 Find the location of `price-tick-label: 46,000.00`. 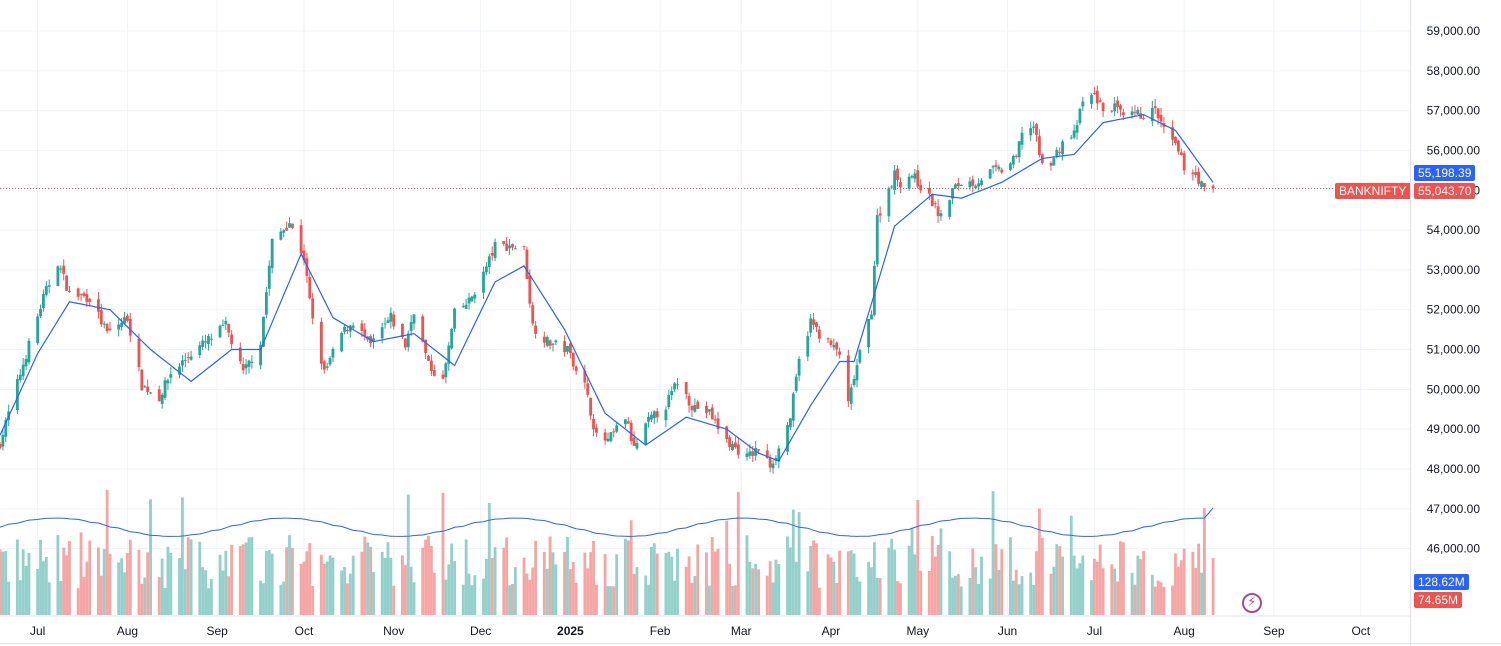

price-tick-label: 46,000.00 is located at coordinates (1454, 549).